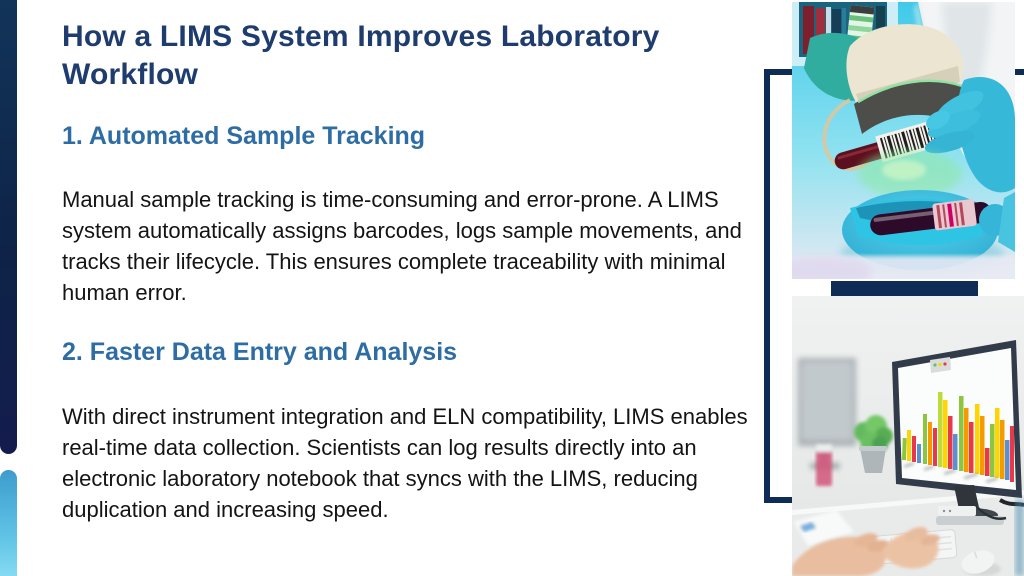  Describe the element at coordinates (260, 352) in the screenshot. I see `section-2-heading: 2. Faster Data Entry and Analysis` at that location.